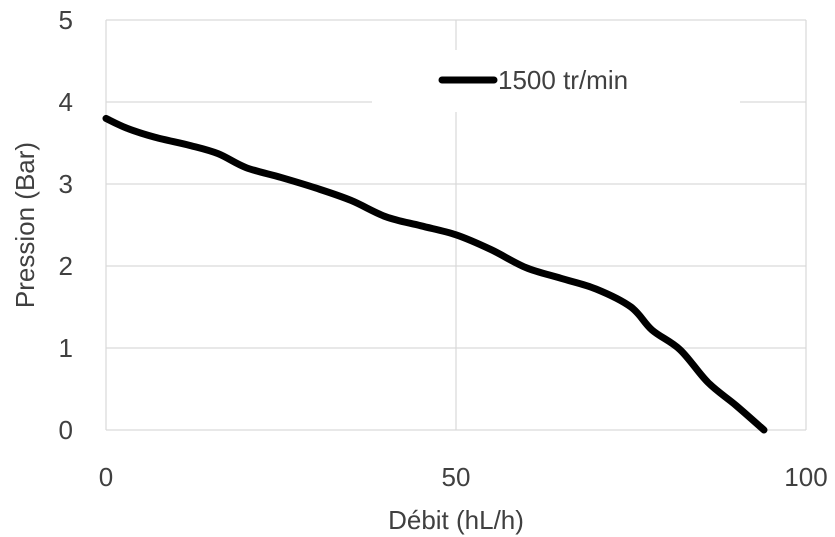 The height and width of the screenshot is (537, 835). I want to click on x-tick-labels: 0 50 100, so click(463, 477).